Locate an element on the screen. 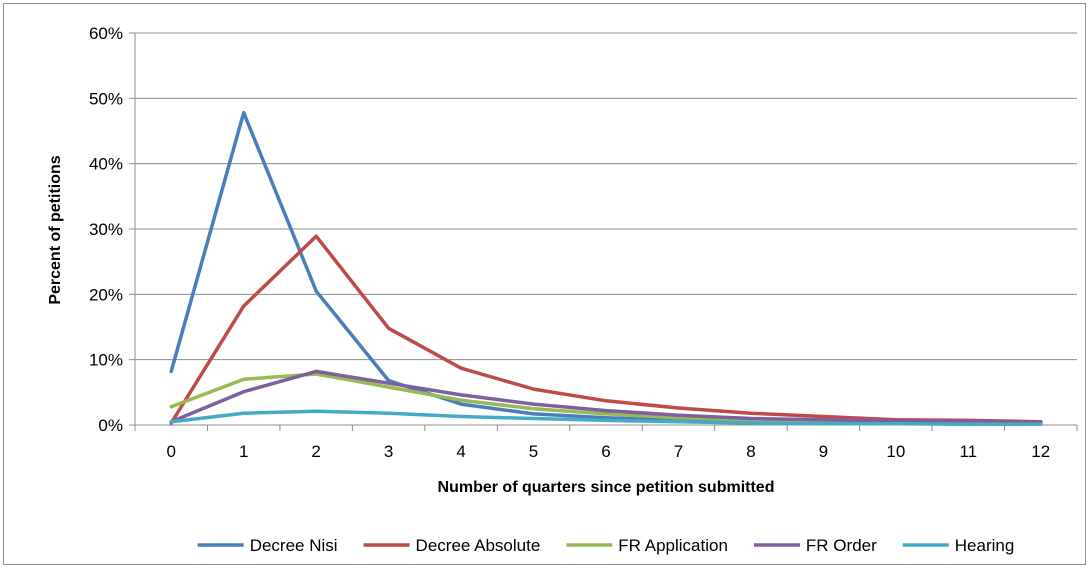 The width and height of the screenshot is (1091, 570). x-tick-label: 3 is located at coordinates (388, 451).